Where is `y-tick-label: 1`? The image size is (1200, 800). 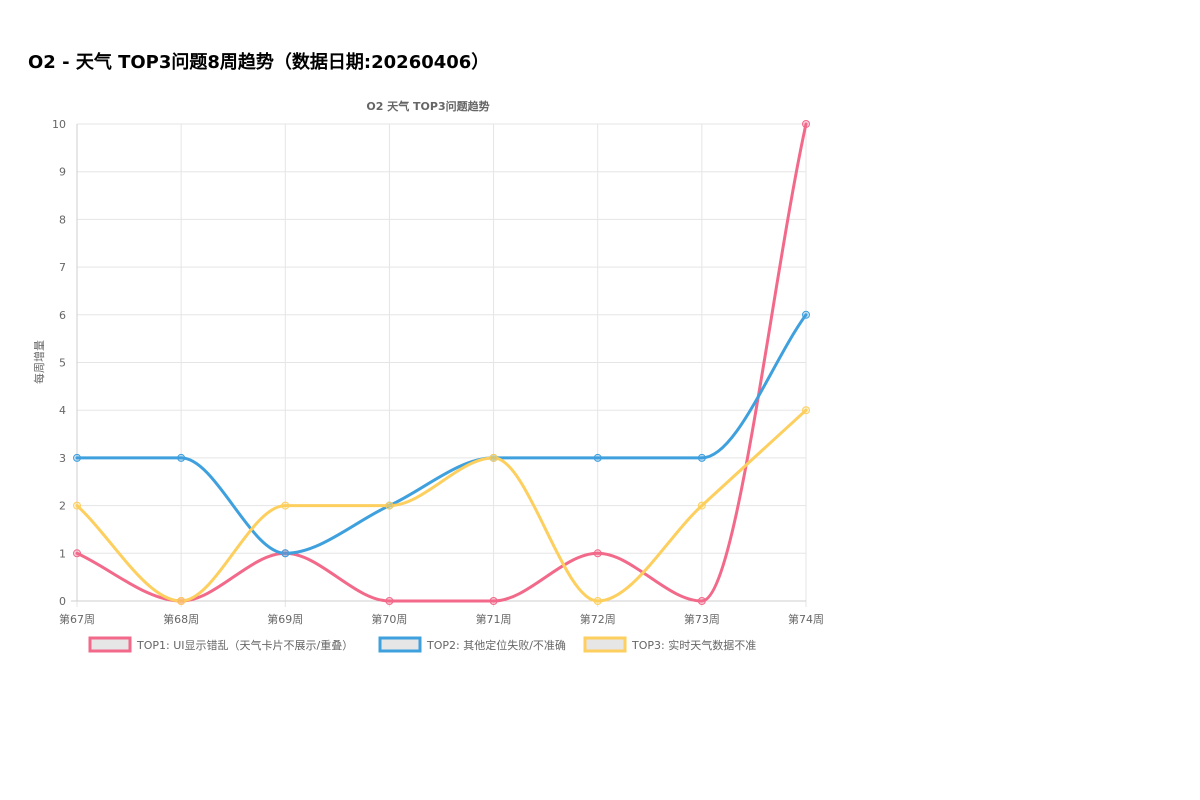 y-tick-label: 1 is located at coordinates (62, 553).